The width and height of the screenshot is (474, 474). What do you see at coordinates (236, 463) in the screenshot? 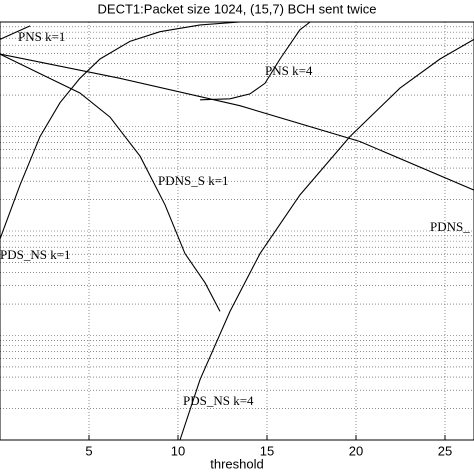
I see `x-axis-label: threshold` at bounding box center [236, 463].